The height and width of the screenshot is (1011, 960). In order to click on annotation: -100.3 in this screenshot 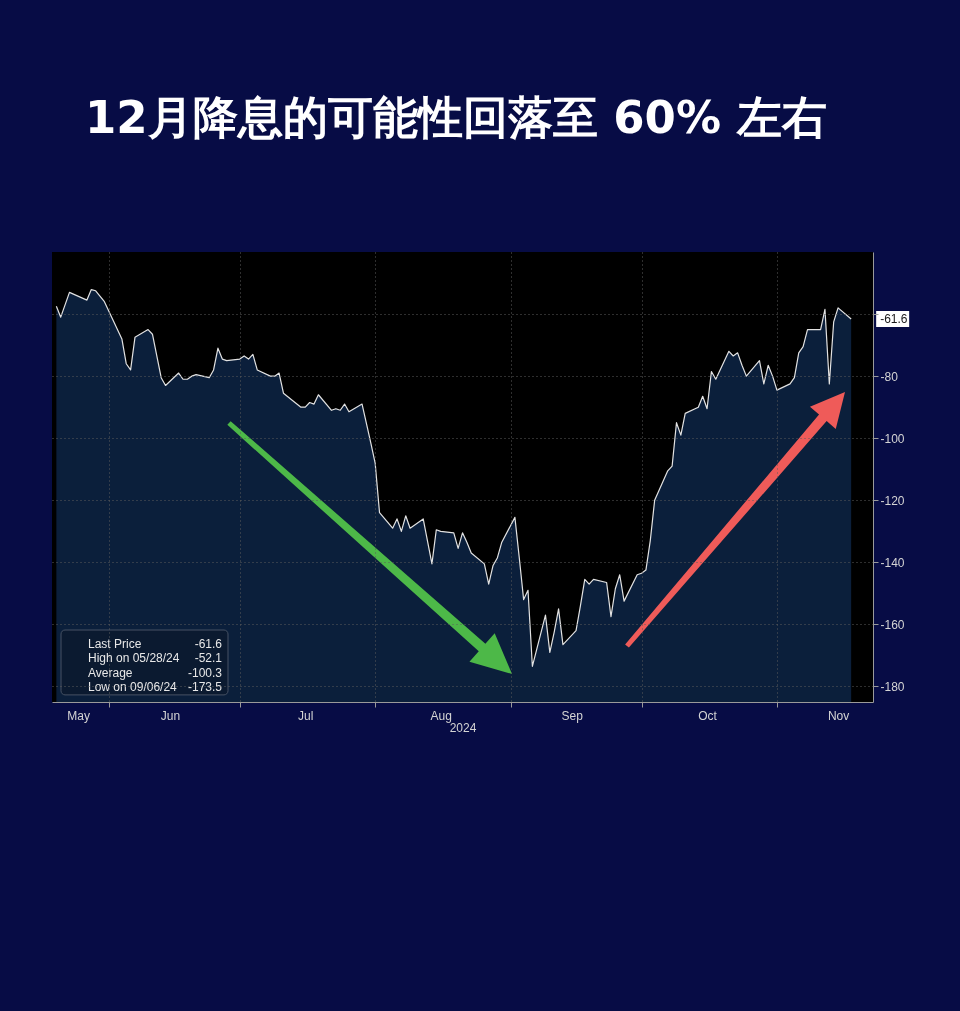, I will do `click(205, 672)`.